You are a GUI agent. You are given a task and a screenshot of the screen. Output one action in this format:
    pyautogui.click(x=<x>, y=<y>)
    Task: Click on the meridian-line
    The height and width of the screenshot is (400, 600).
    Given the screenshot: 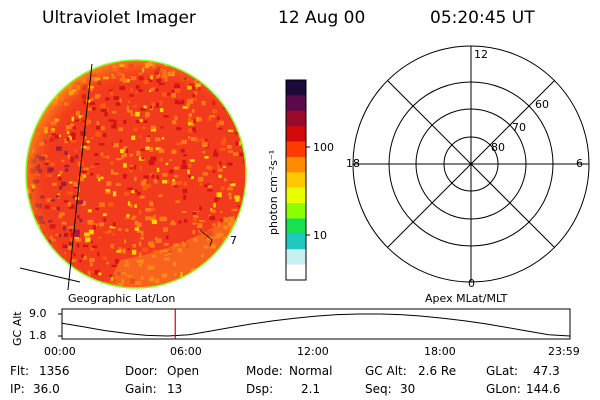 What is the action you would take?
    pyautogui.click(x=80, y=177)
    